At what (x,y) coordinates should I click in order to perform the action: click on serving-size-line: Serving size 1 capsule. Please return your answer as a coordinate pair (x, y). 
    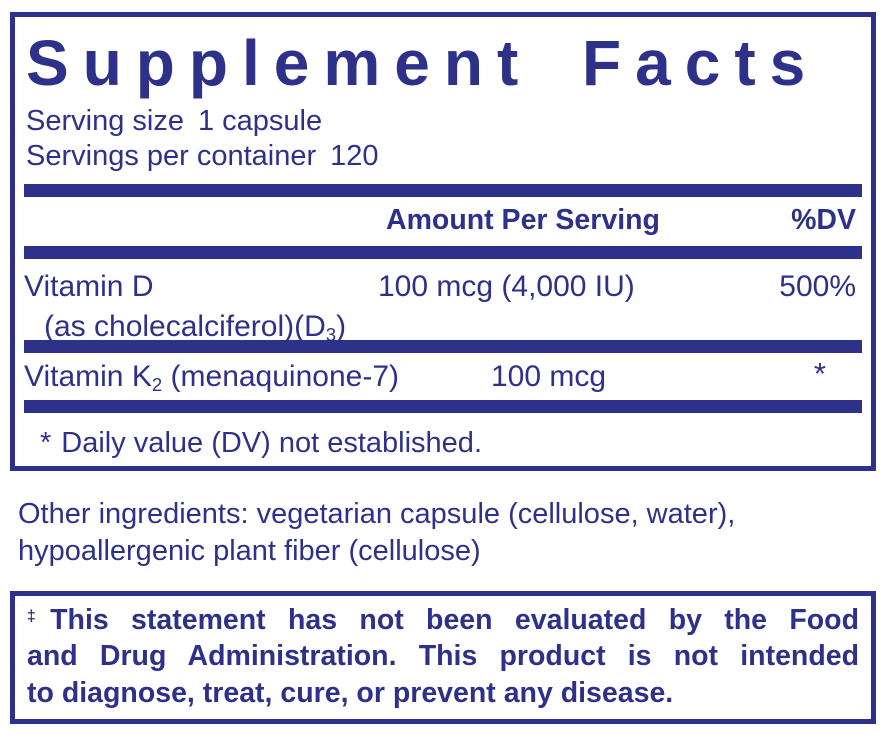
    Looking at the image, I should click on (443, 121).